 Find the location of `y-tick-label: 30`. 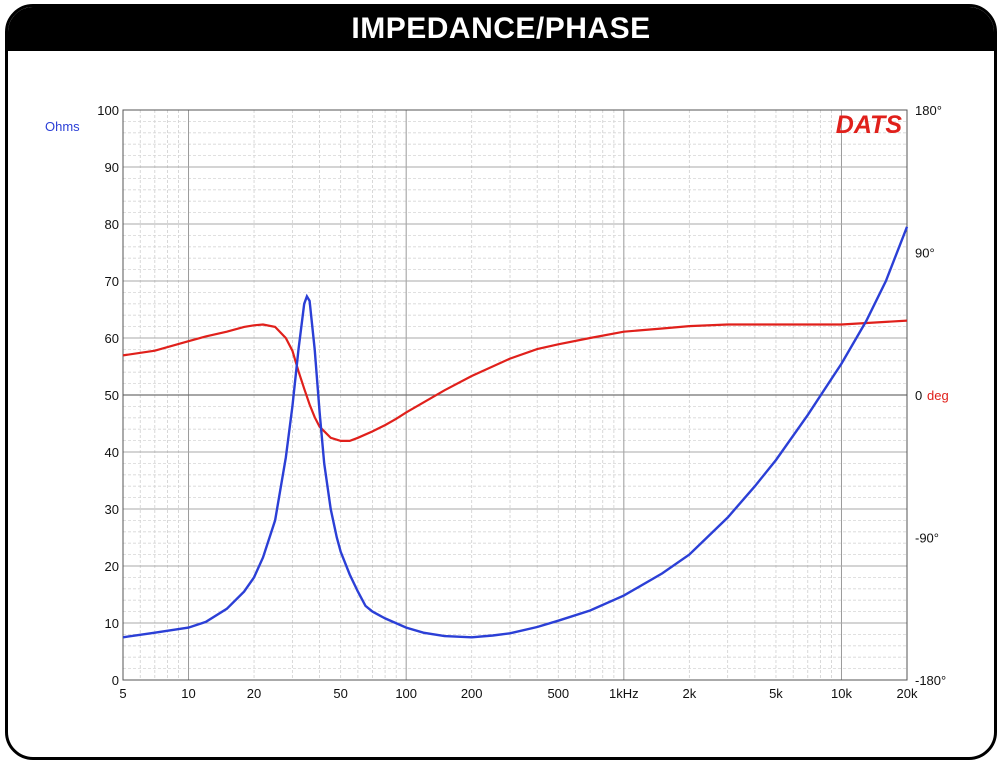

y-tick-label: 30 is located at coordinates (112, 509).